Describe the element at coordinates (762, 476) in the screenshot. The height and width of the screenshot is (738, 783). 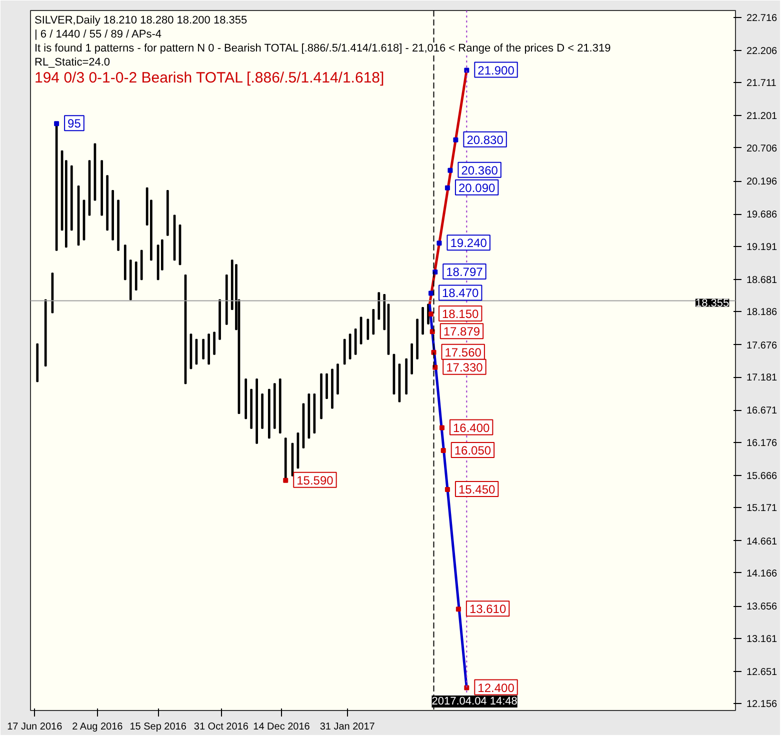
I see `y-tick-label: 15.666` at that location.